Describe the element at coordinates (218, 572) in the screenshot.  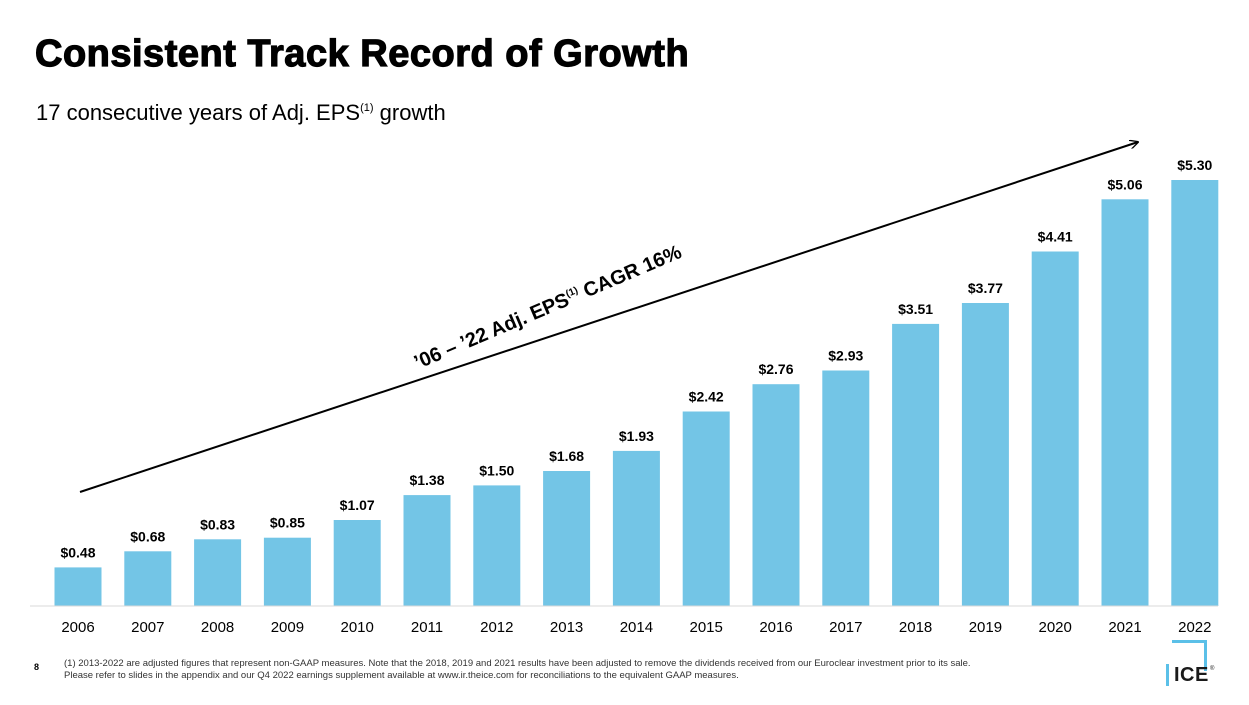
I see `bar-2008` at that location.